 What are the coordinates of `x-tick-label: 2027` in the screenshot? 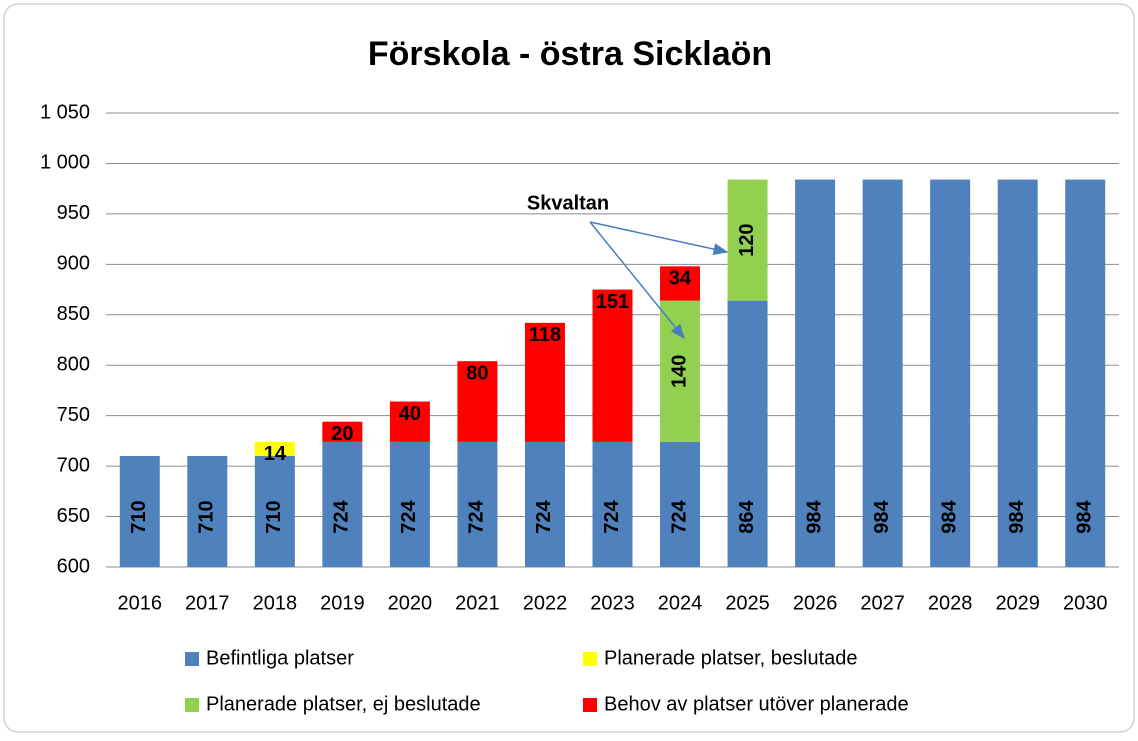 It's located at (882, 603).